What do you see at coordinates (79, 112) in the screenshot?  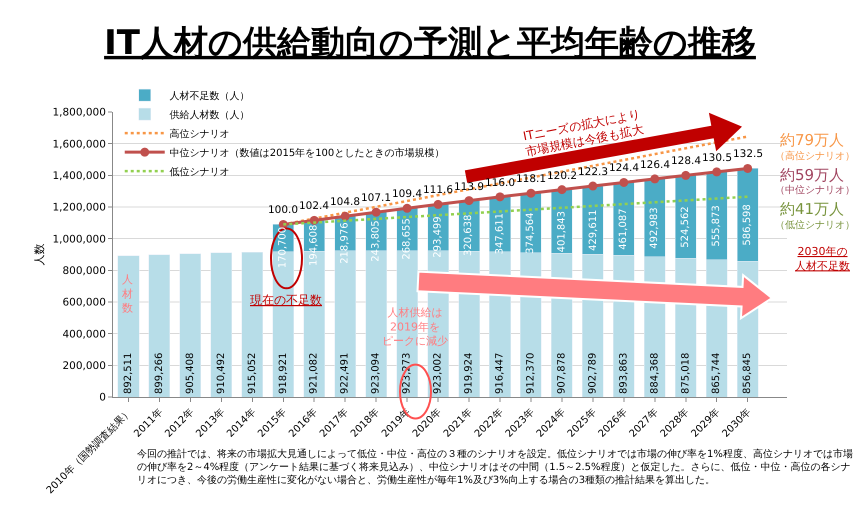 I see `y-tick-label: 1,800,000` at bounding box center [79, 112].